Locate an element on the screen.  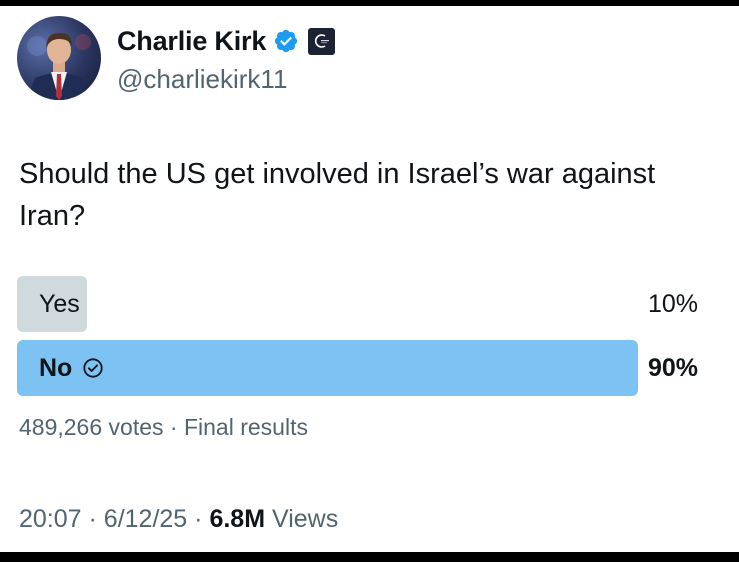
author-handle: @charliekirk11 is located at coordinates (202, 79).